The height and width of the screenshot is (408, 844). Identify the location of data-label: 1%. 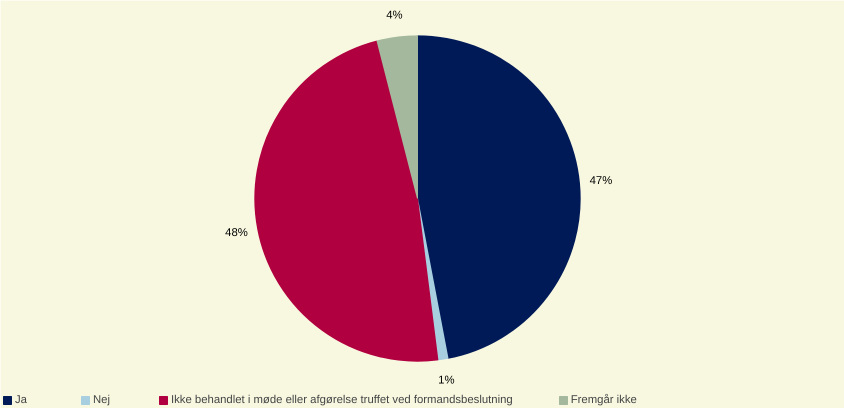
(446, 380).